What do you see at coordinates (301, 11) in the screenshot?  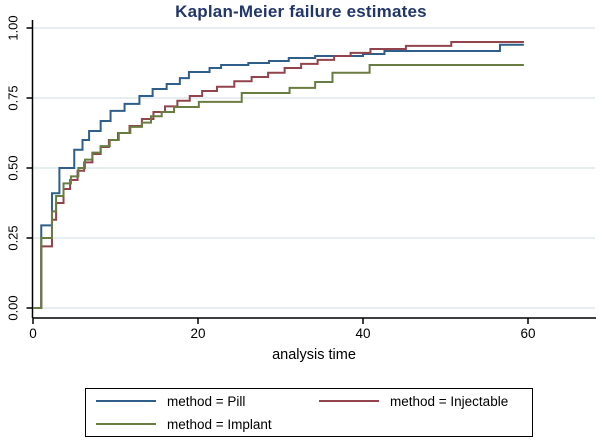 I see `chart-title: Kaplan-Meier failure estimates` at bounding box center [301, 11].